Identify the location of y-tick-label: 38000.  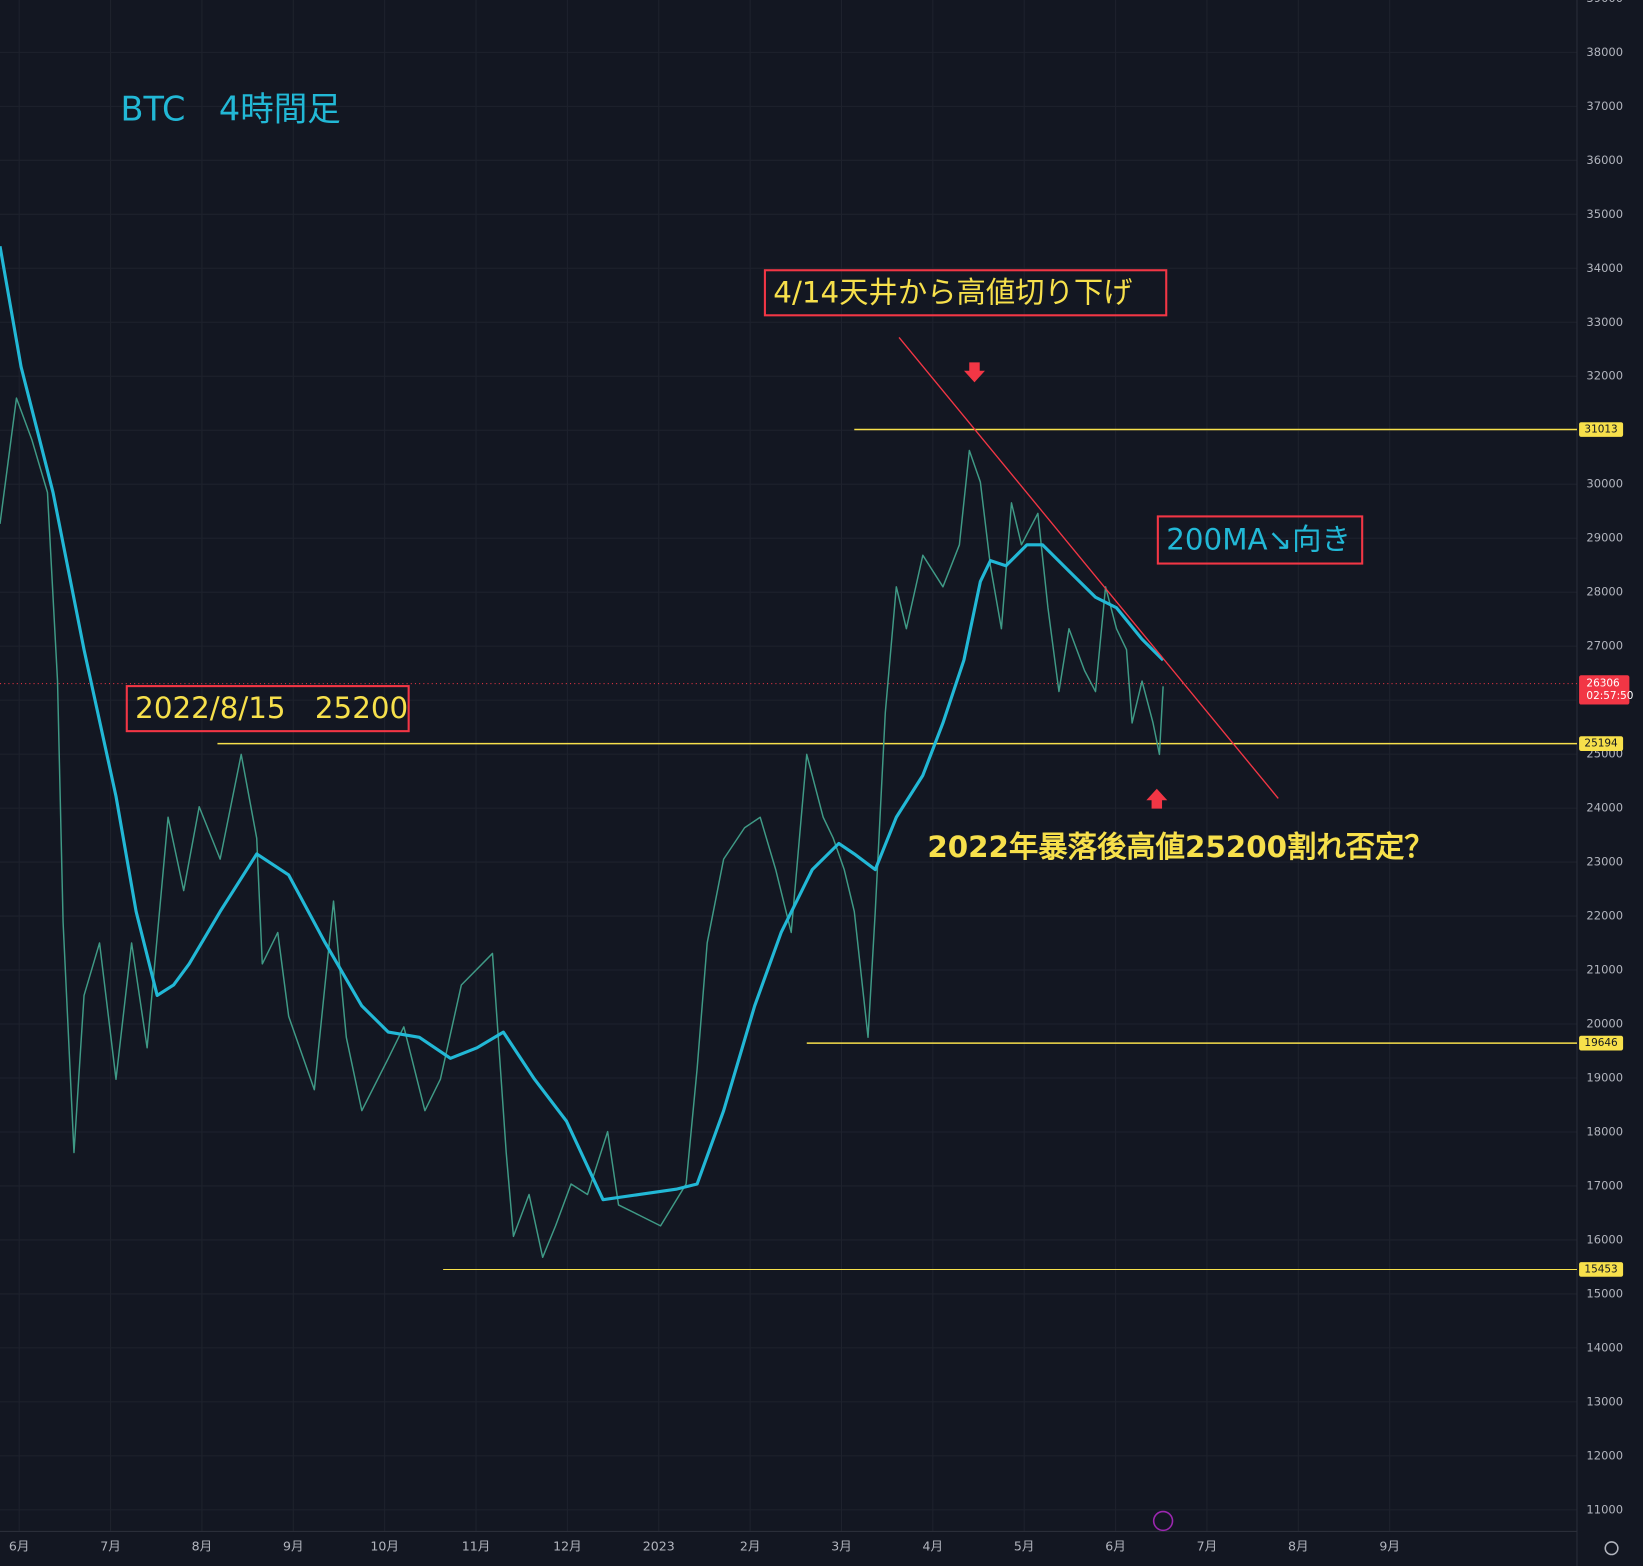
(1604, 52).